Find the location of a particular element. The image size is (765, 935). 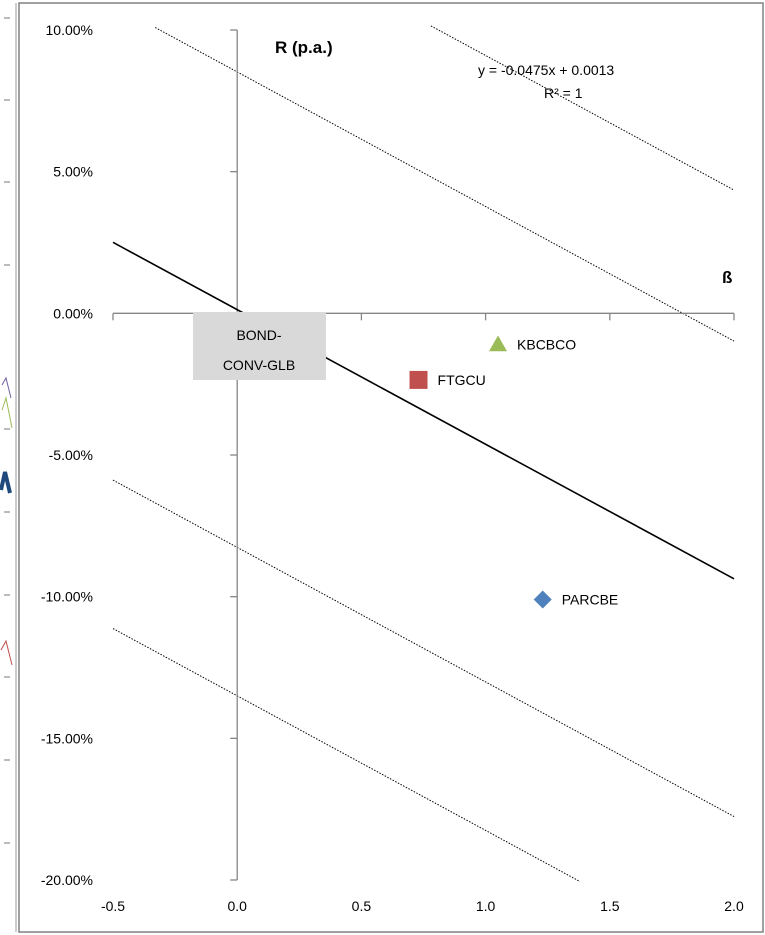

origin-label-box is located at coordinates (259, 346).